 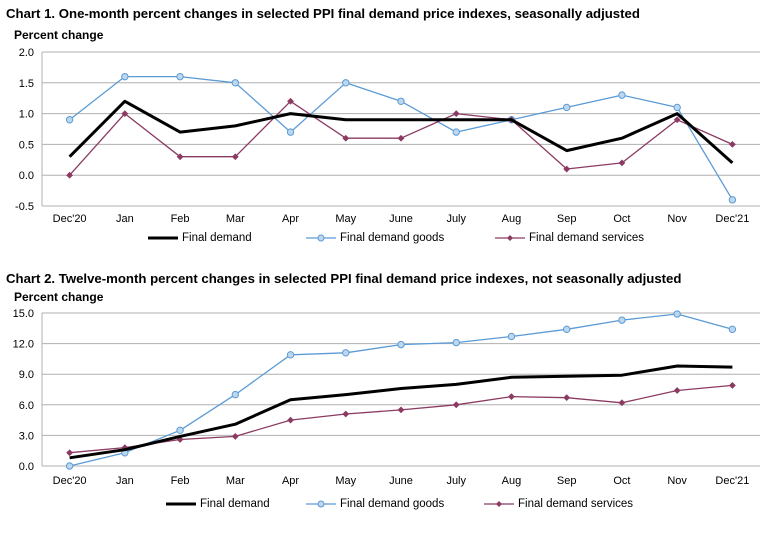 I want to click on chart1-legend-final-demand: Final demand, so click(x=200, y=238).